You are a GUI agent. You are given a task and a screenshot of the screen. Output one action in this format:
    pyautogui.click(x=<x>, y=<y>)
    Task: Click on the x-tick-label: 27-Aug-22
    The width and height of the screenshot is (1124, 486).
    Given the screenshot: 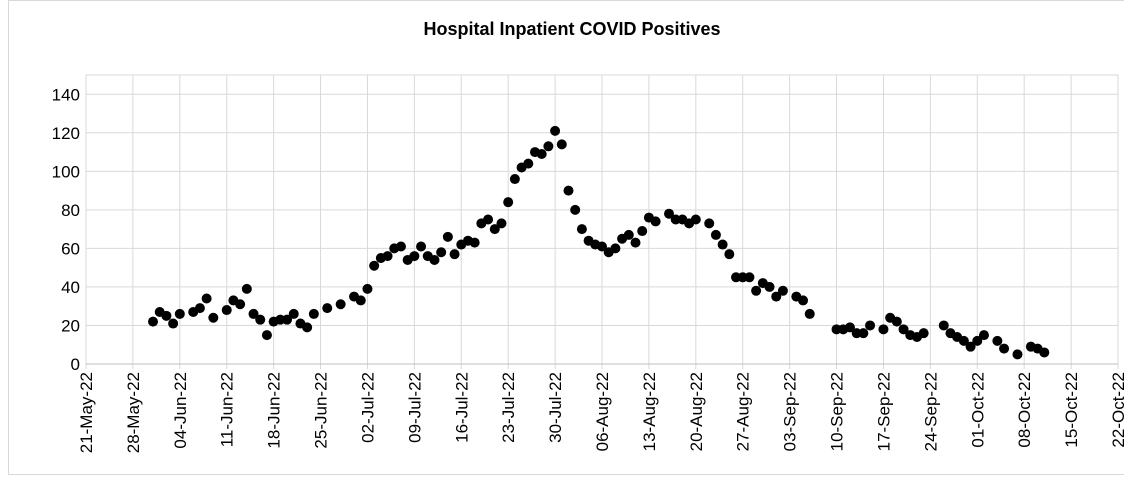 What is the action you would take?
    pyautogui.click(x=743, y=411)
    